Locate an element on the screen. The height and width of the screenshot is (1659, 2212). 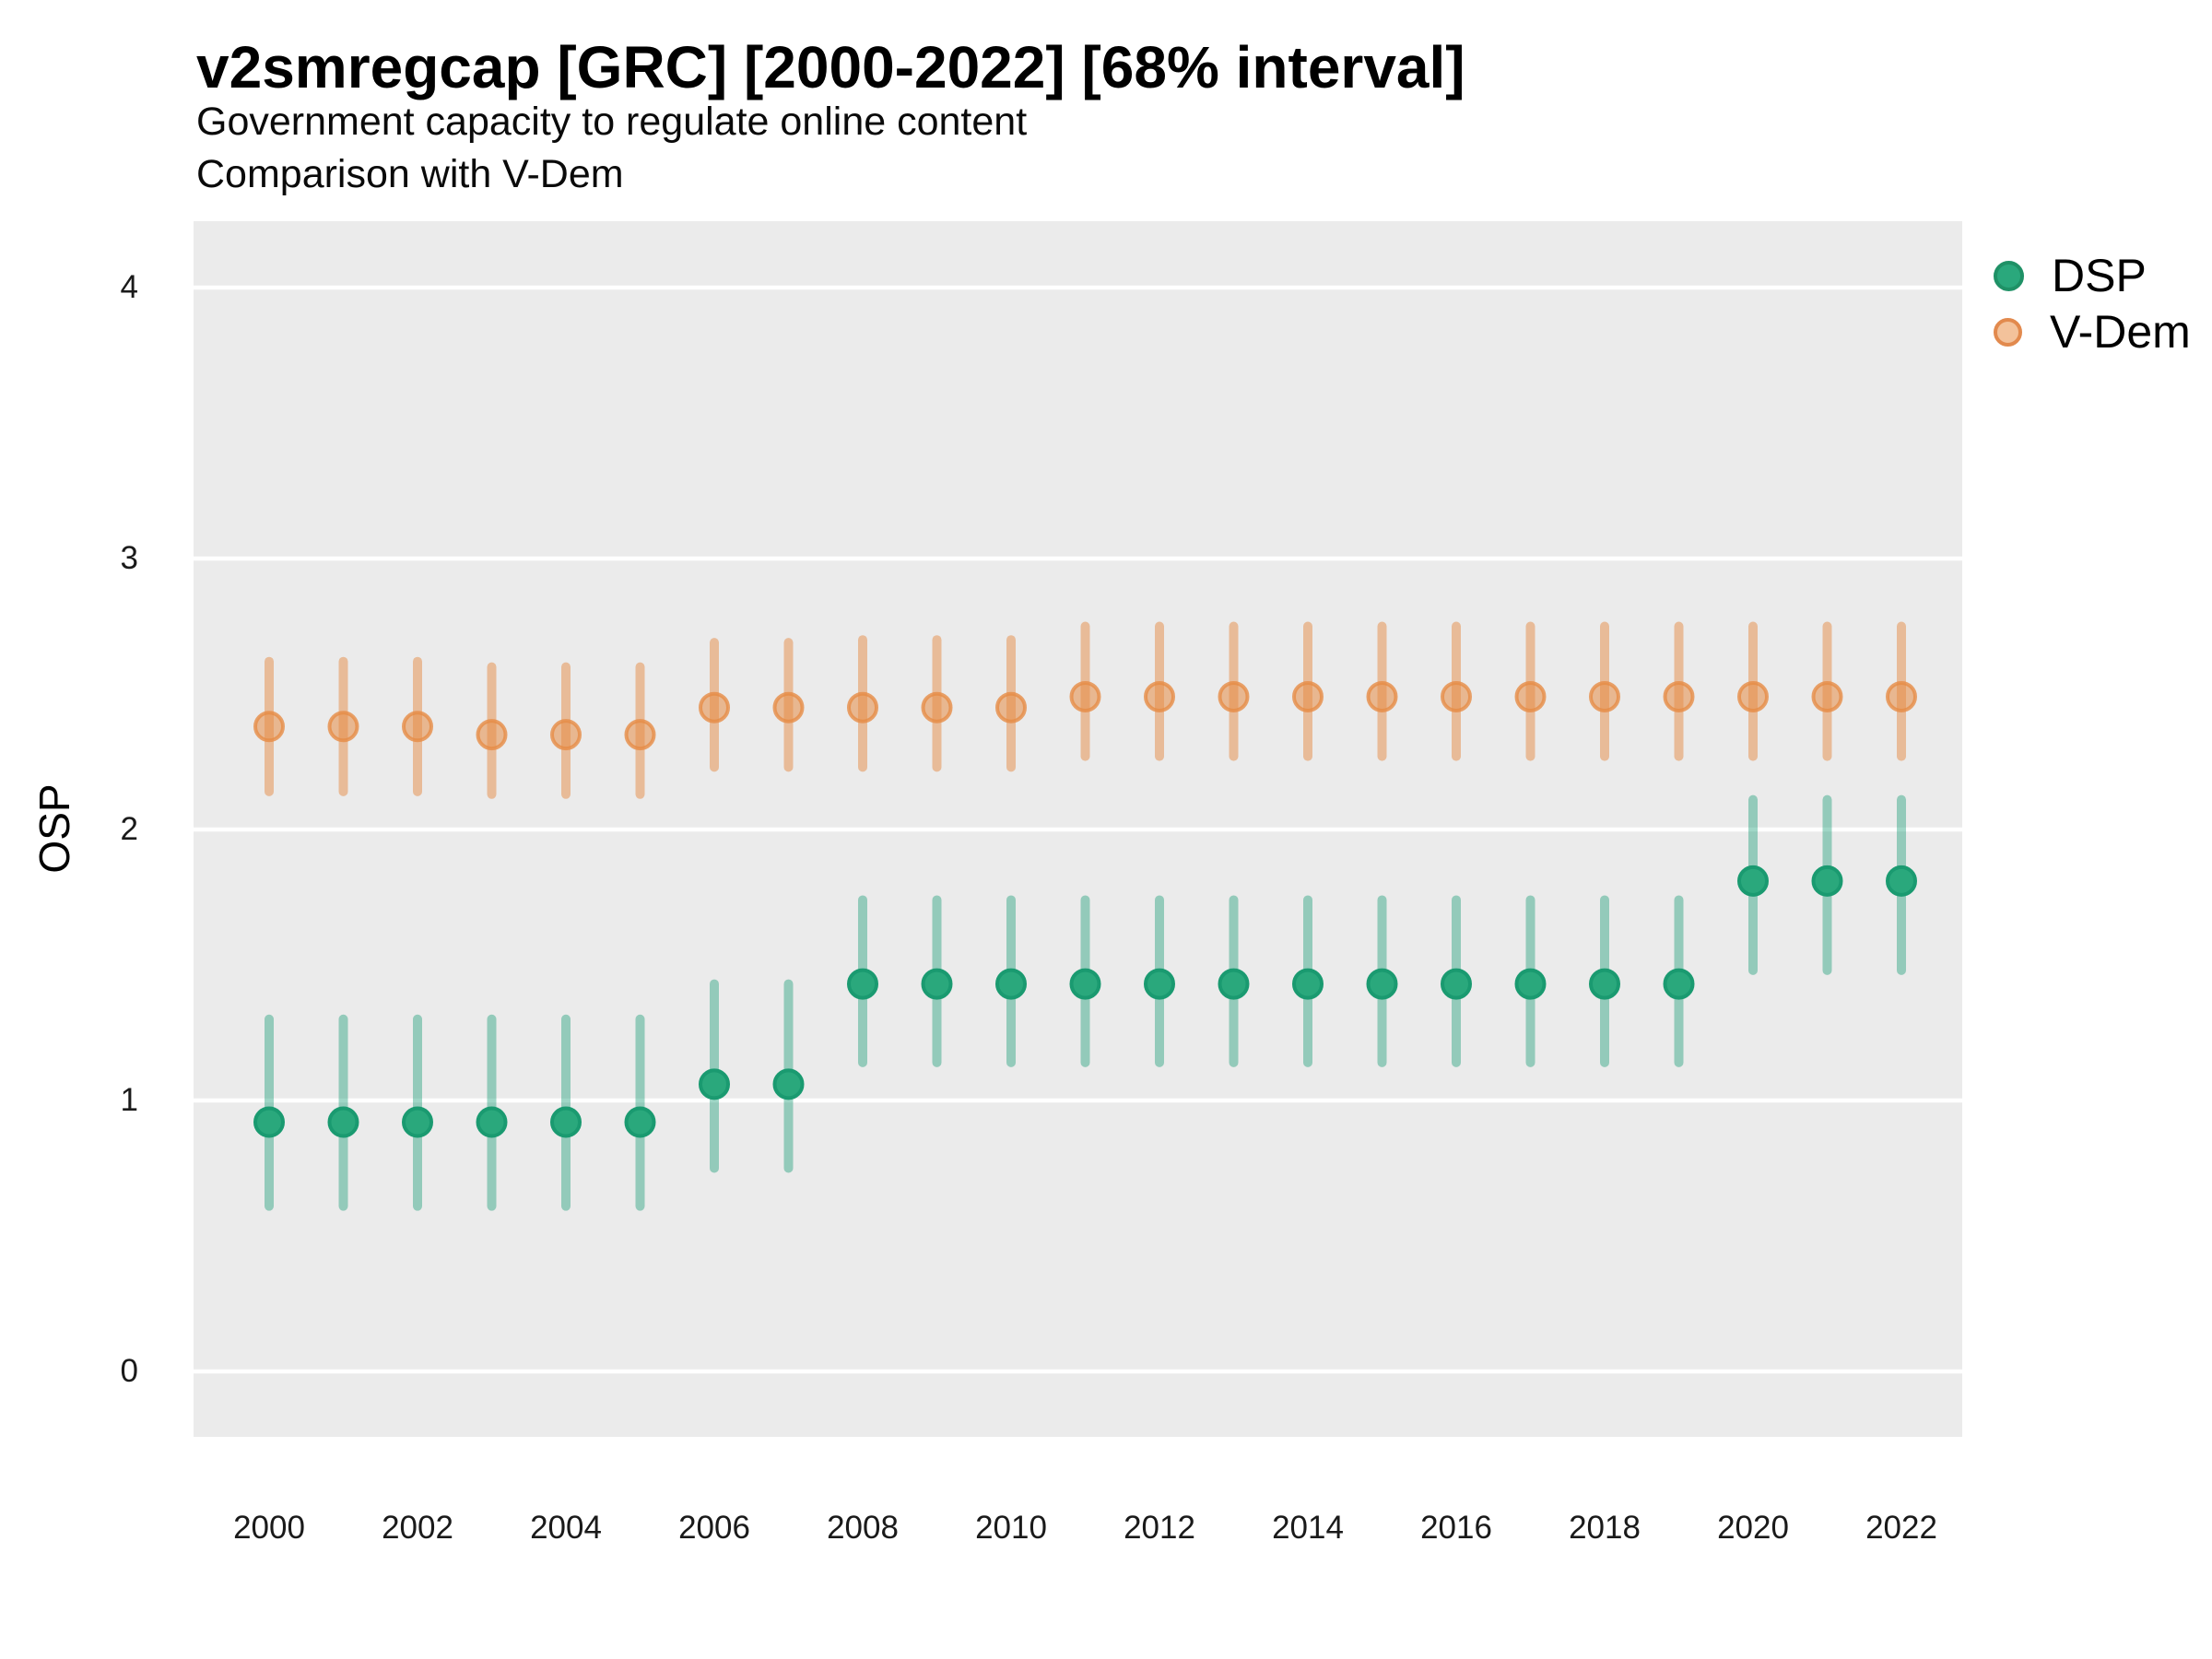
v-dem-point-2018 is located at coordinates (1604, 696).